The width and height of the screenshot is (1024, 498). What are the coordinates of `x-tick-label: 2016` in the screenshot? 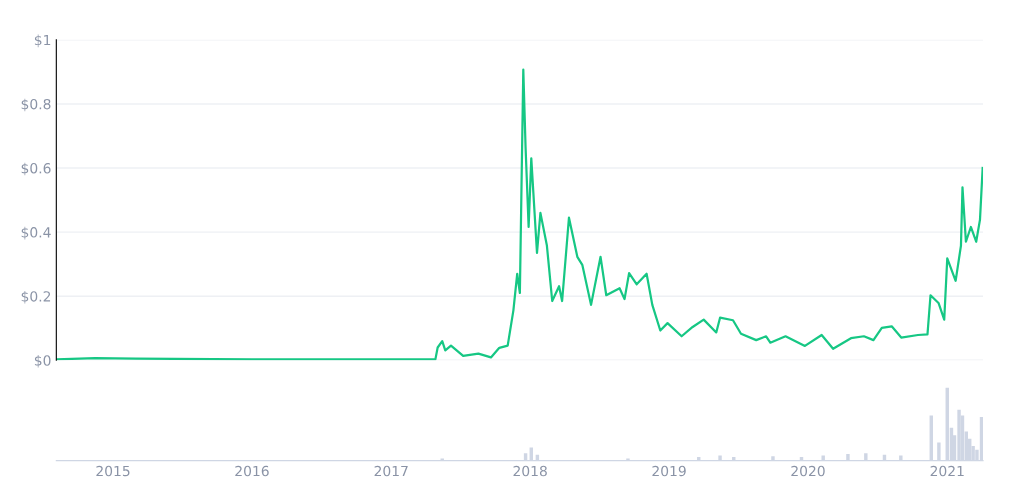 It's located at (252, 471).